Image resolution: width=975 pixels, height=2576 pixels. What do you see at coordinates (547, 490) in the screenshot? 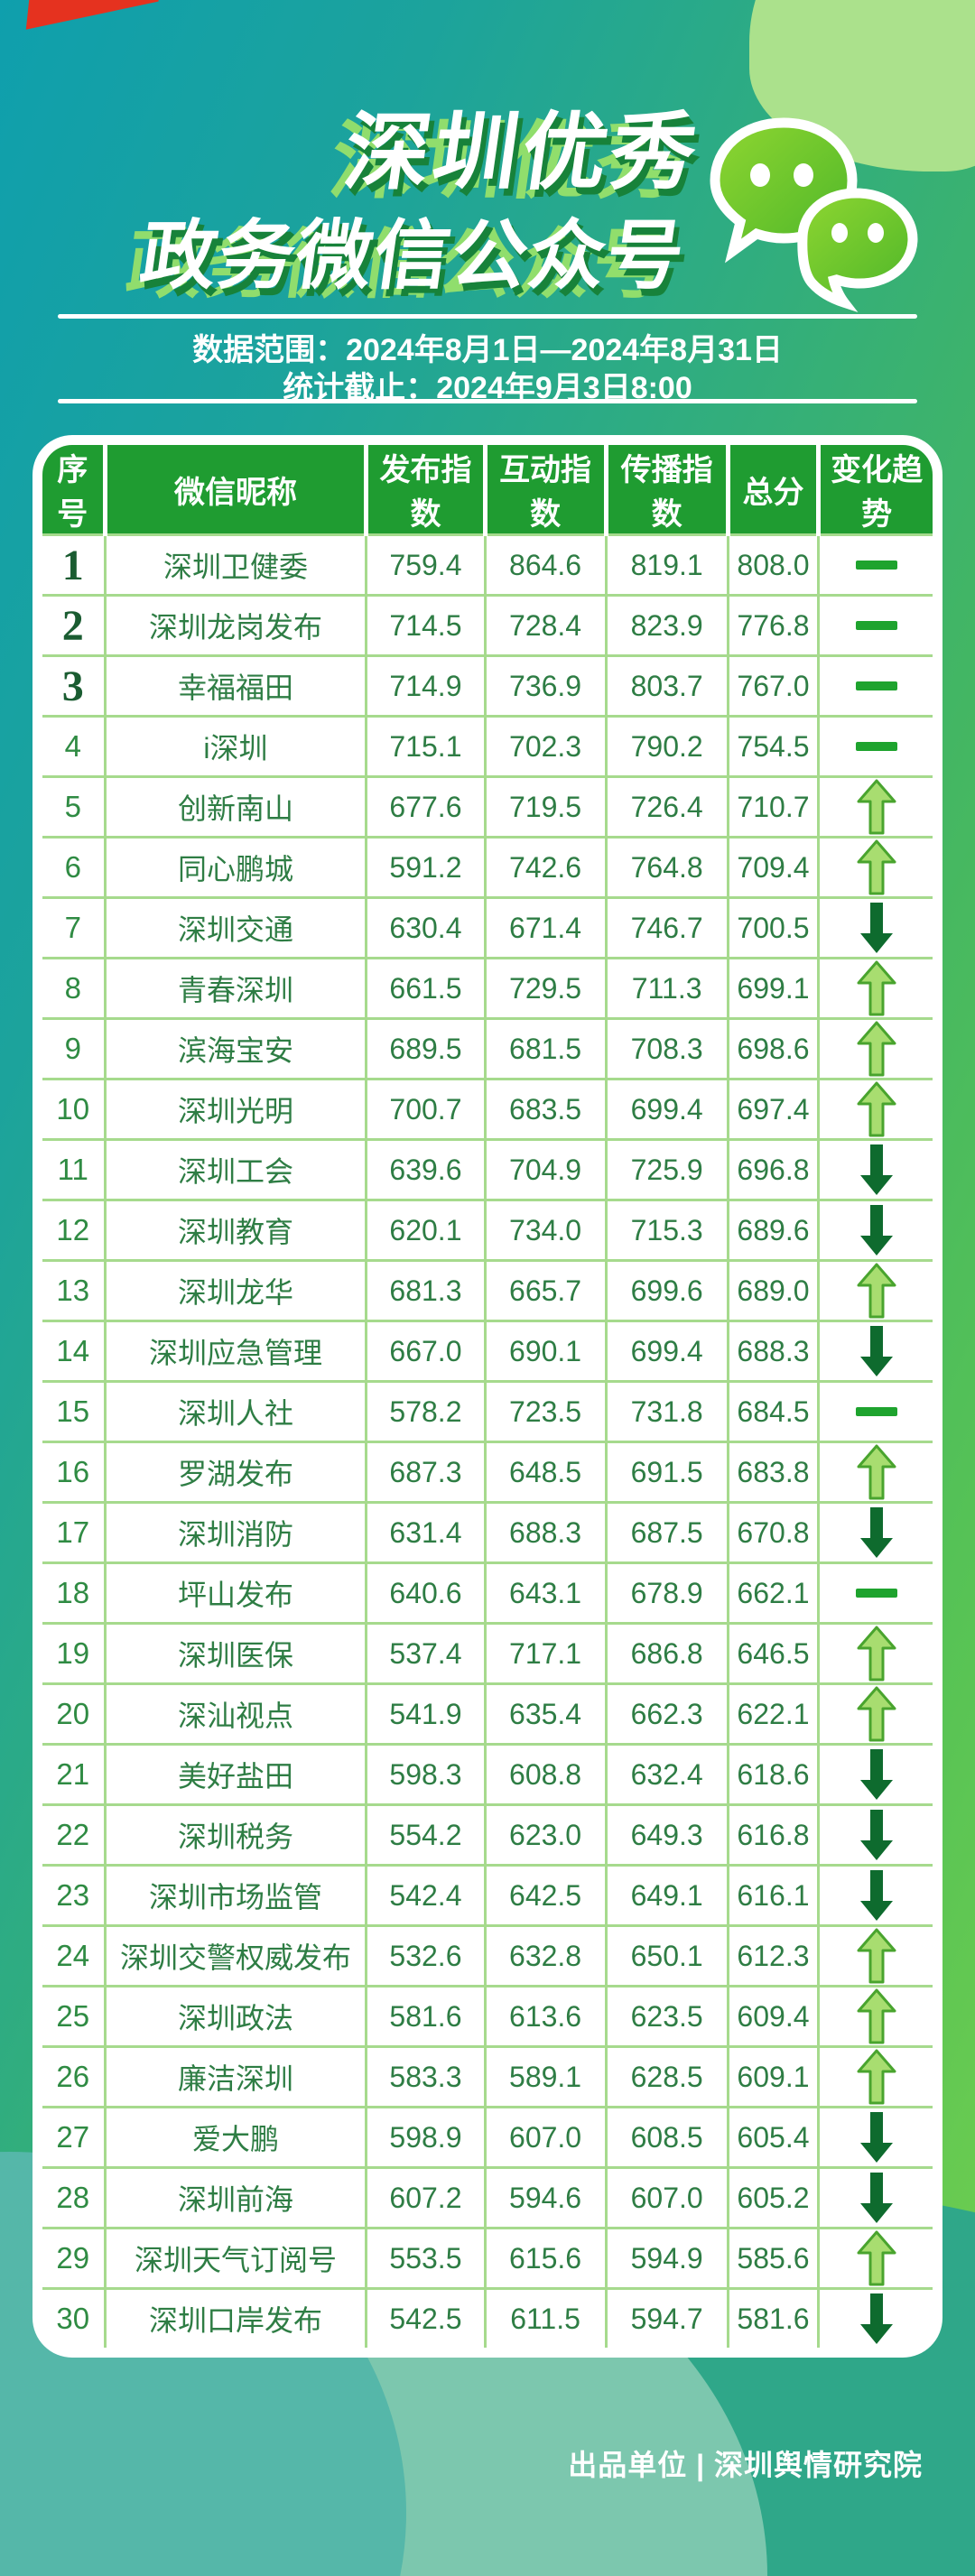
I see `col-header-interact-index: 互动指数` at bounding box center [547, 490].